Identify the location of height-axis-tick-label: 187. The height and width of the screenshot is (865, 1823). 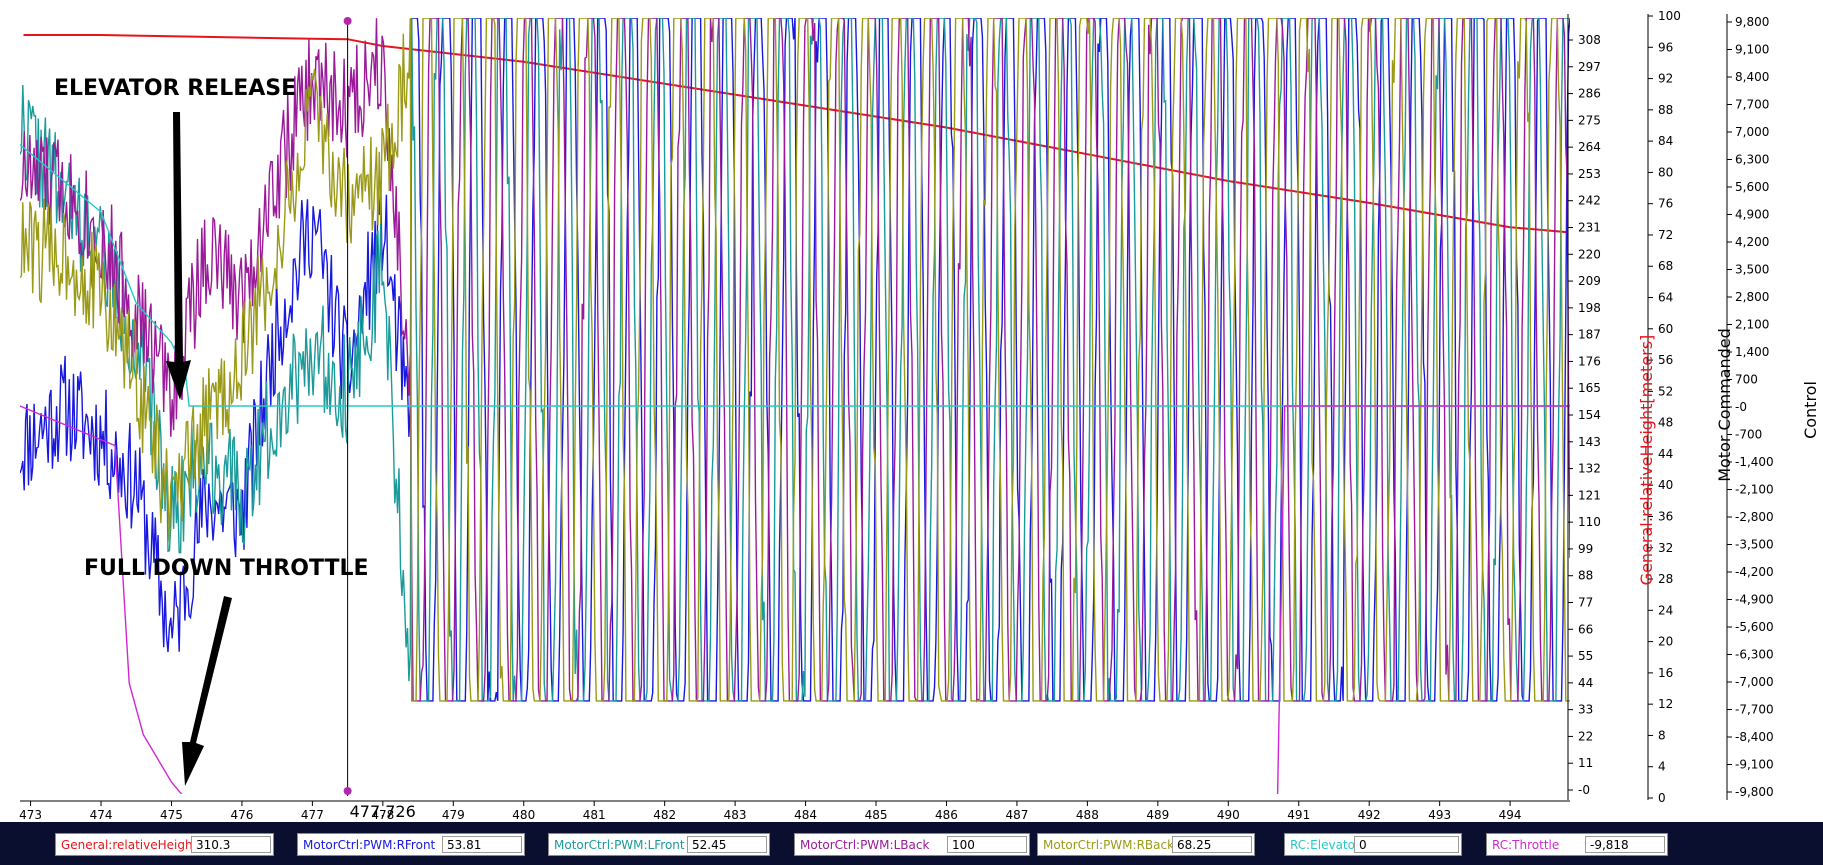
(1589, 335).